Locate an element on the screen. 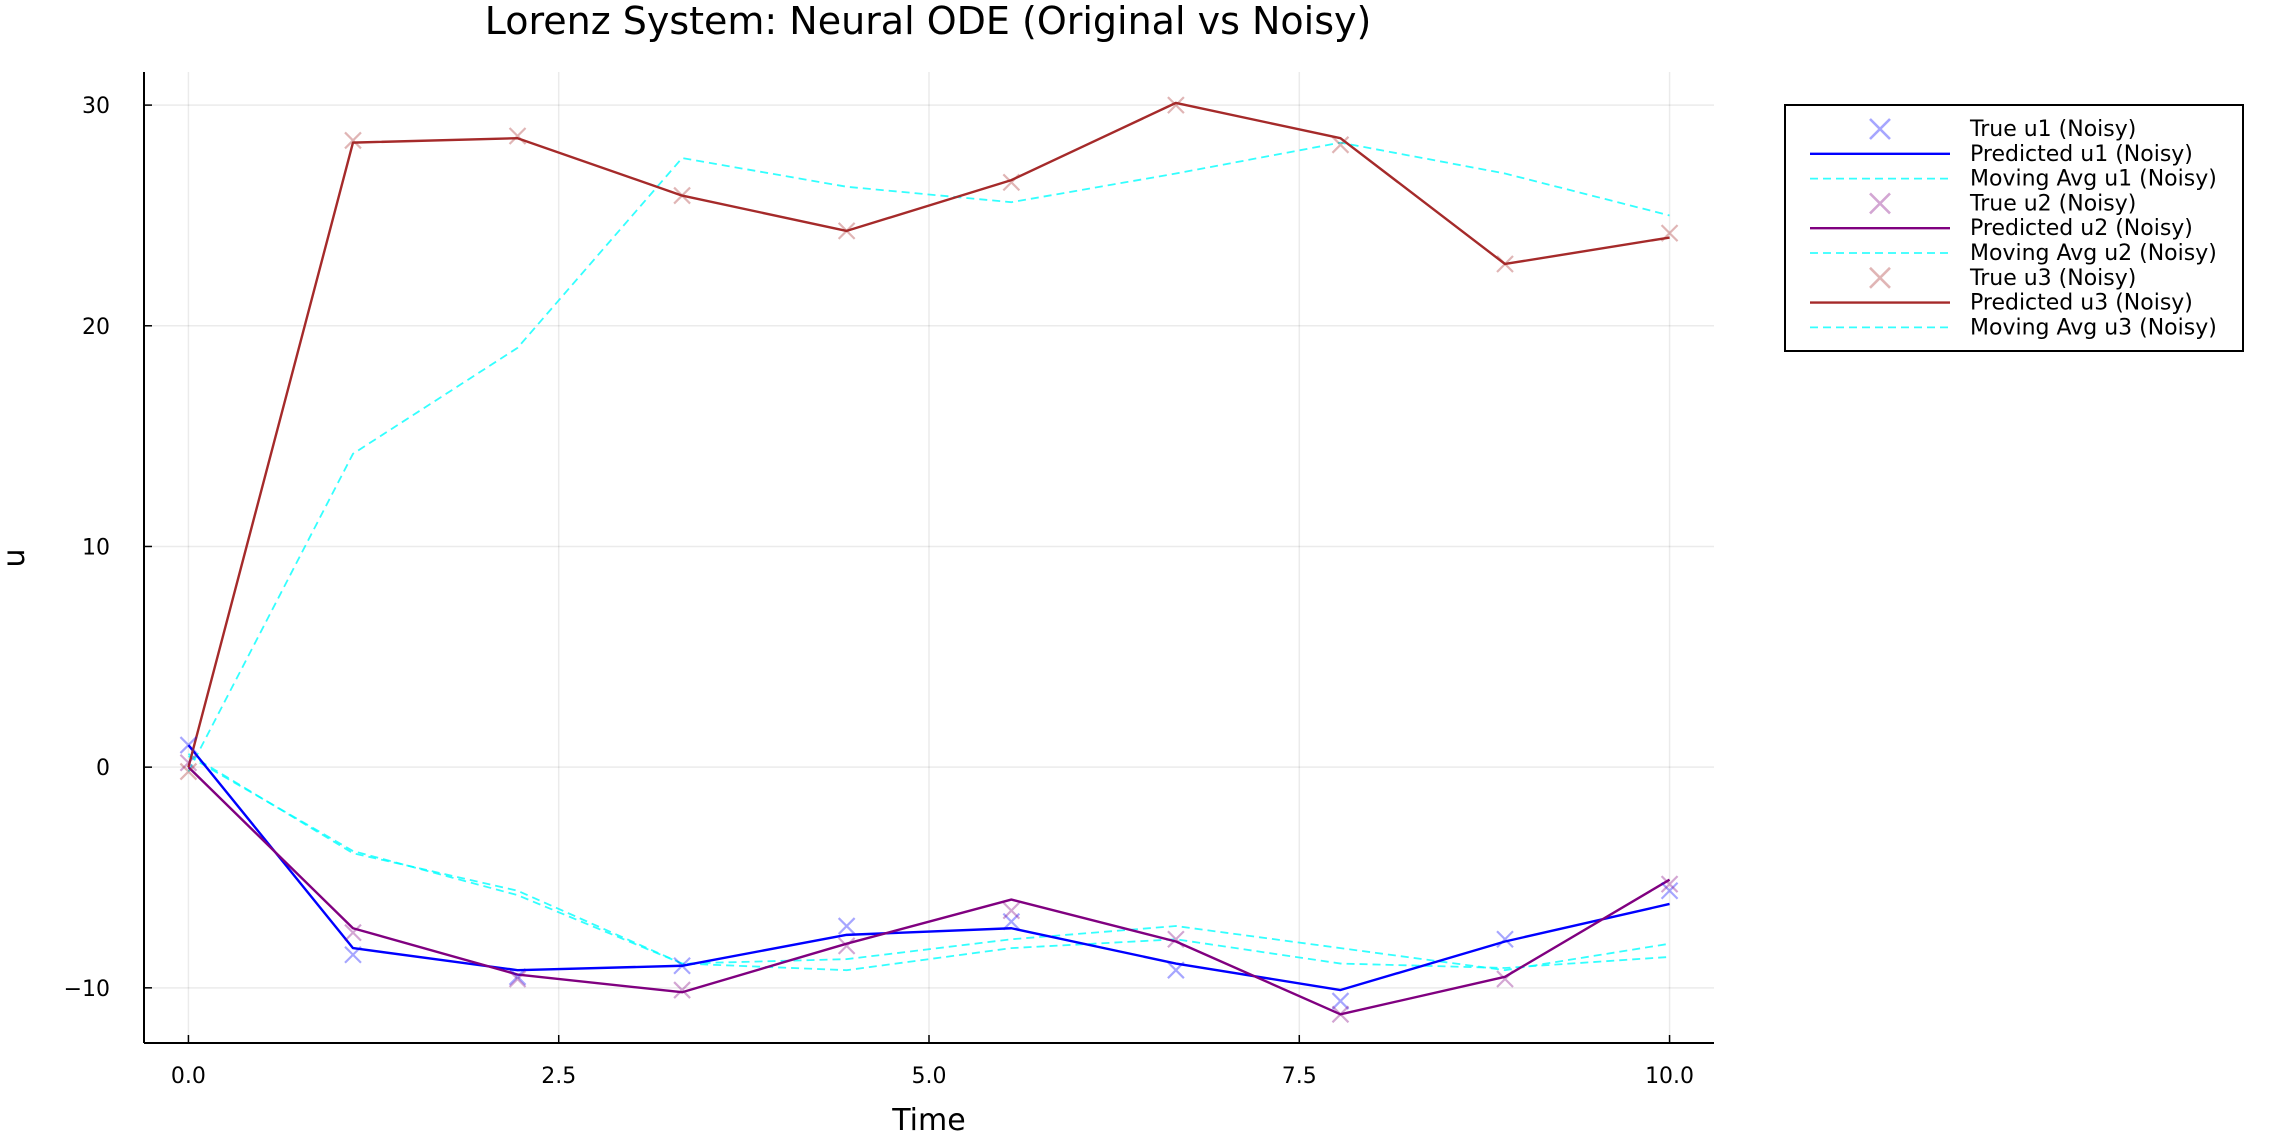  legend-label-predicted-u1-noisy: Predicted u1 (Noisy) is located at coordinates (2081, 154).